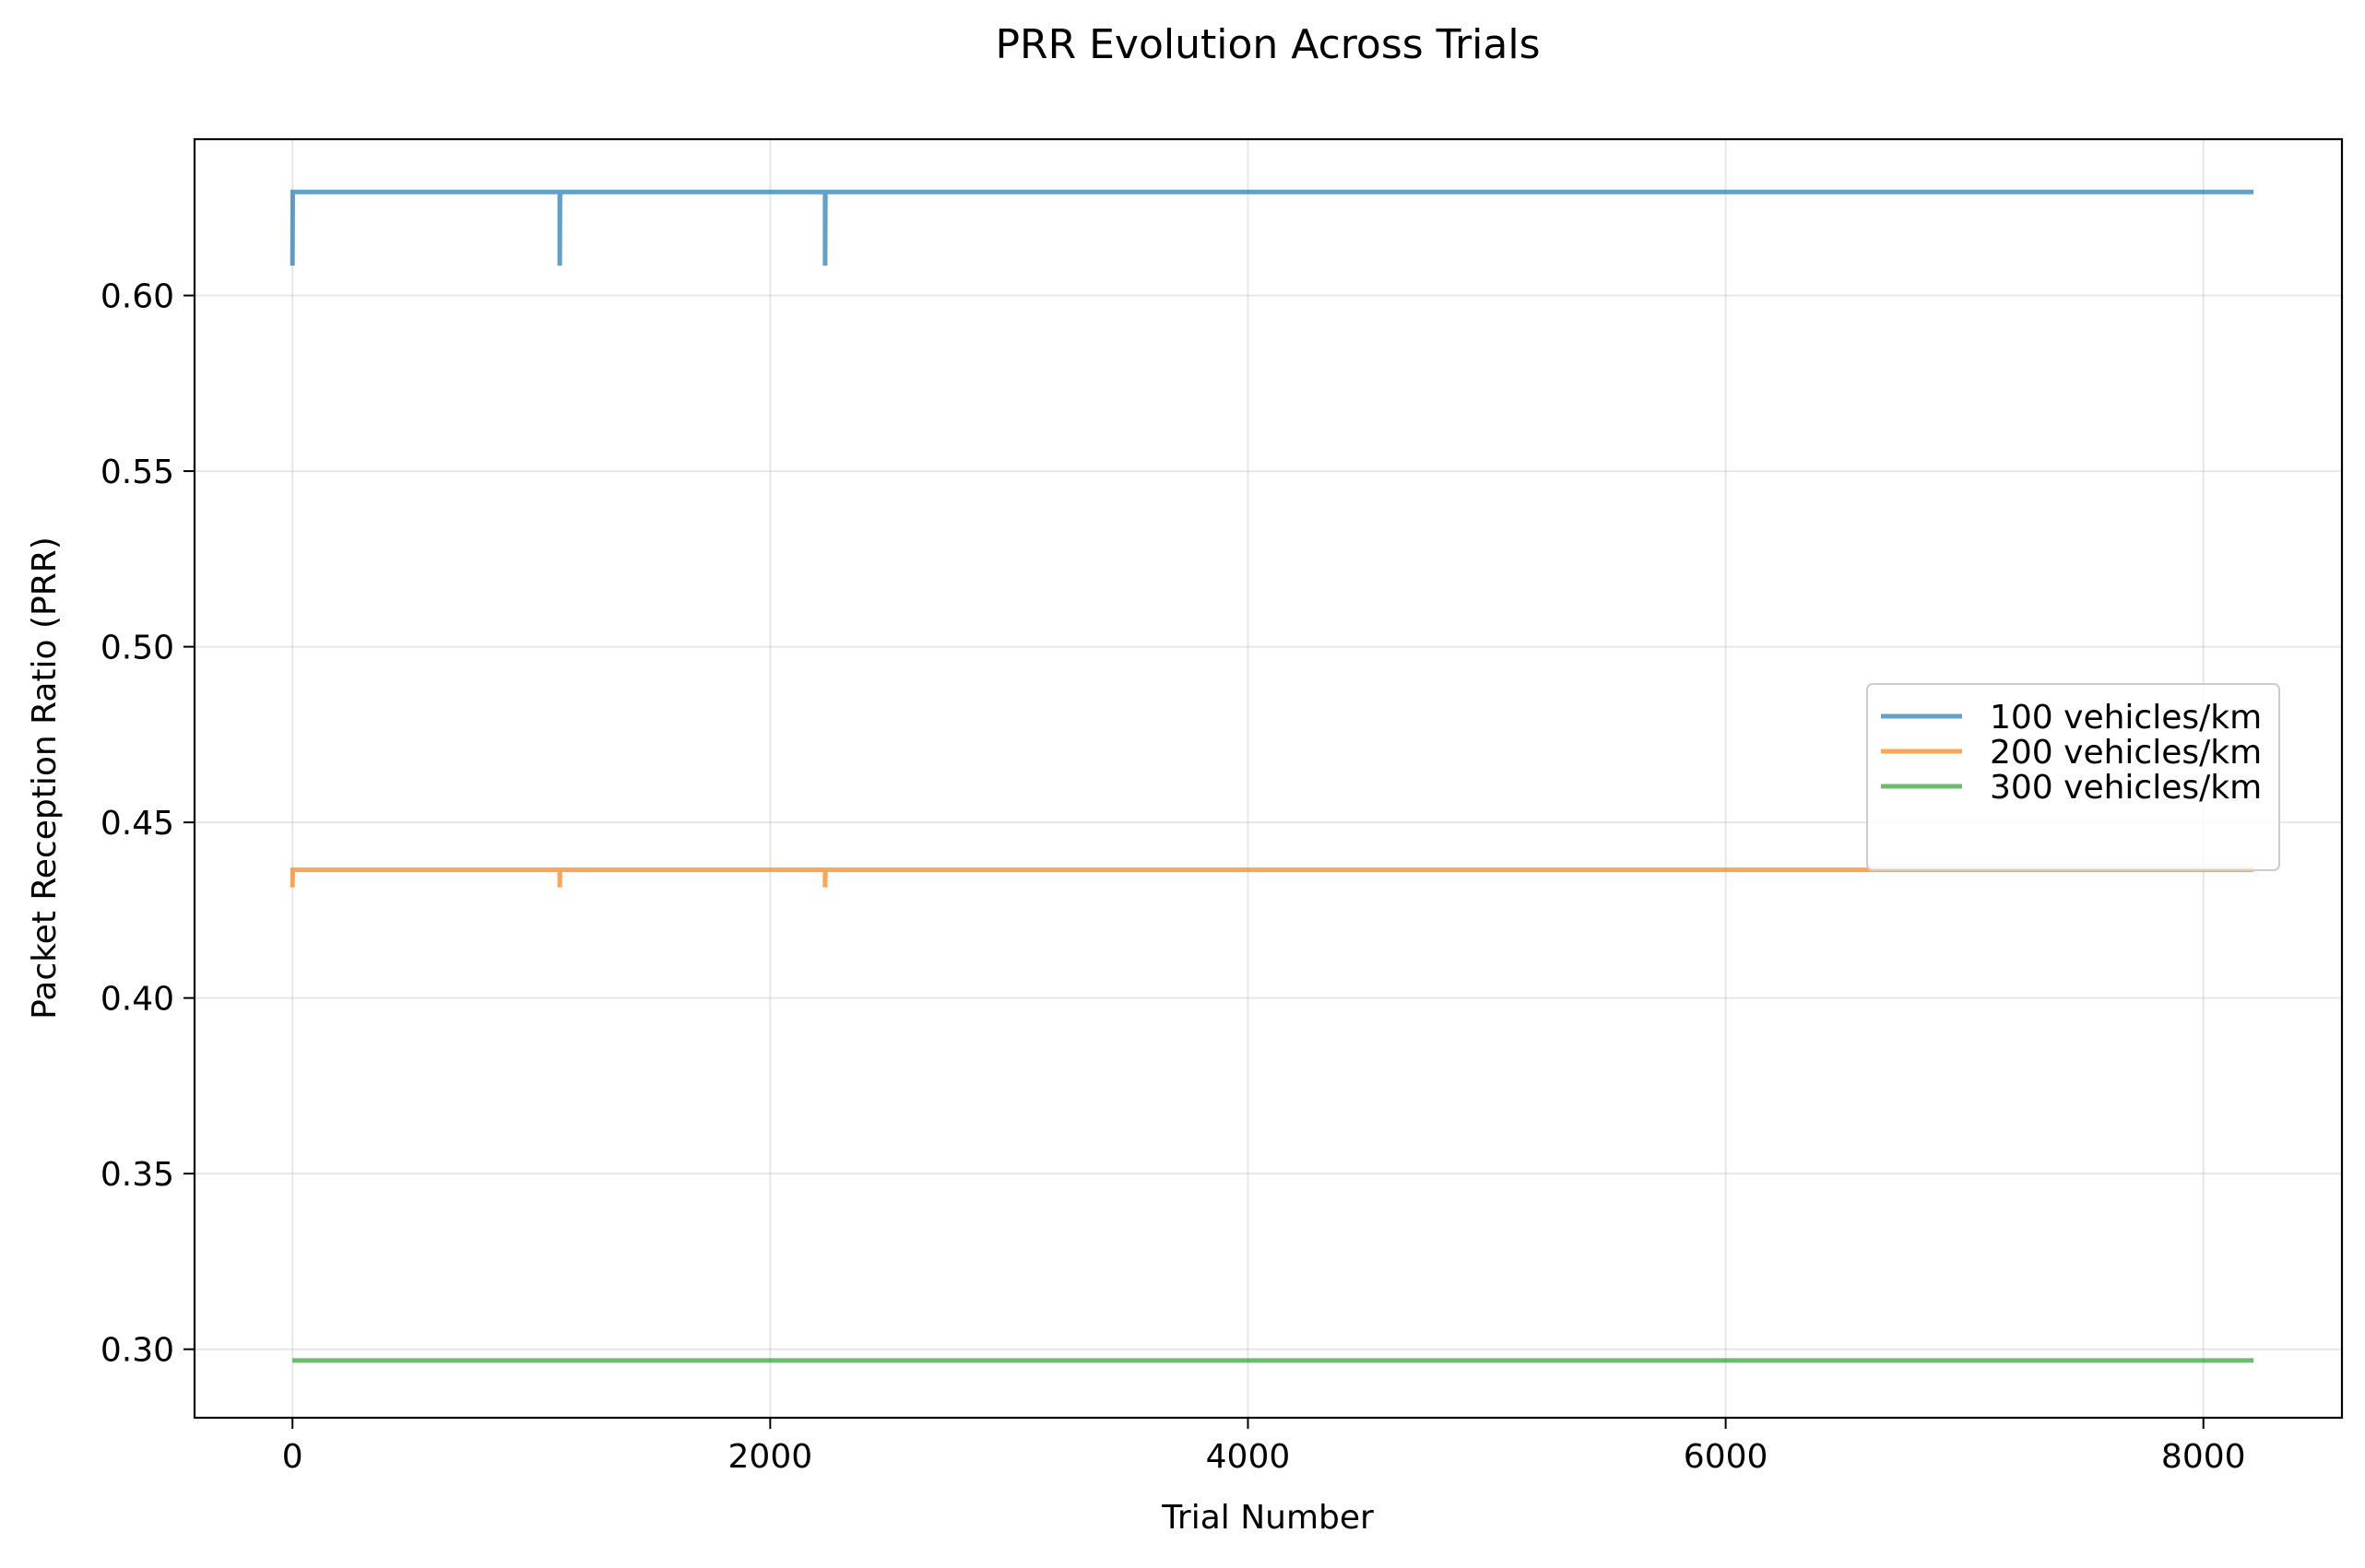  What do you see at coordinates (137, 648) in the screenshot?
I see `y-tick-label: 0.50` at bounding box center [137, 648].